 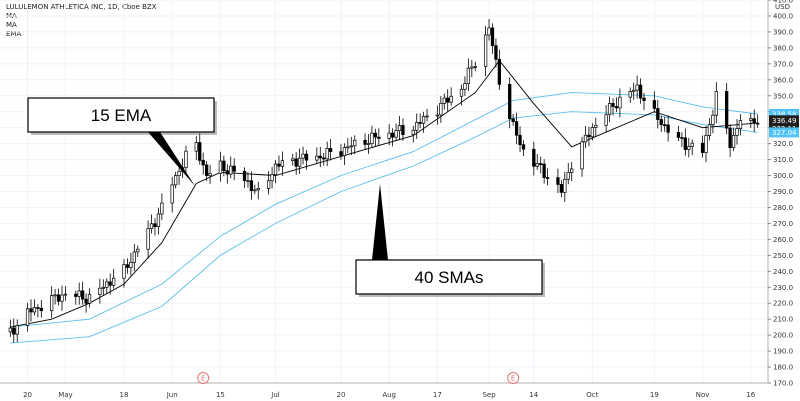 I want to click on callout-sma-box, so click(x=449, y=277).